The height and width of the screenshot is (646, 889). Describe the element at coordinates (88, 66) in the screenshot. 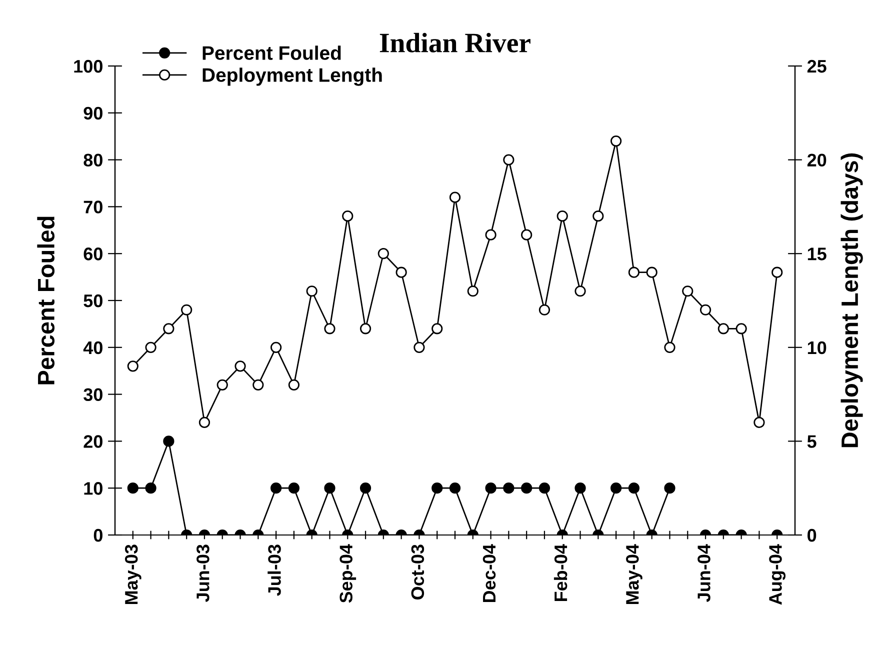

I see `y-tick-label: 100` at that location.